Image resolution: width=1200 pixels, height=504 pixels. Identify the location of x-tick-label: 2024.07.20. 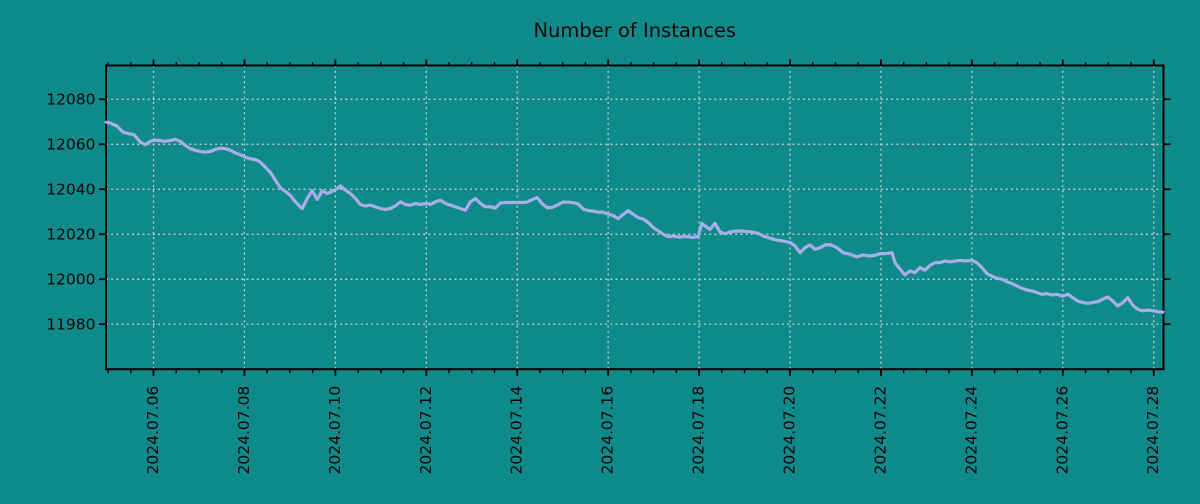
(790, 430).